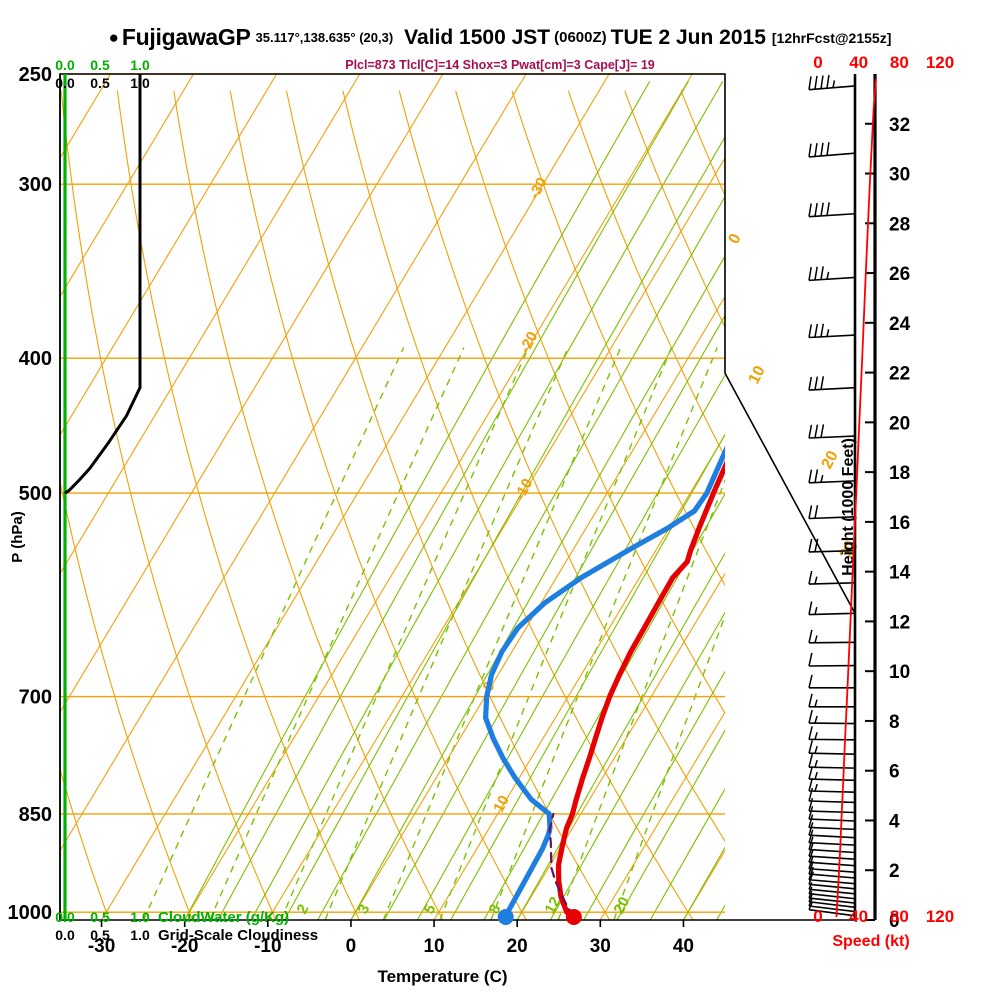 Image resolution: width=1000 pixels, height=1000 pixels. I want to click on cloudwater-bottom-tick-1: 0.5, so click(100, 917).